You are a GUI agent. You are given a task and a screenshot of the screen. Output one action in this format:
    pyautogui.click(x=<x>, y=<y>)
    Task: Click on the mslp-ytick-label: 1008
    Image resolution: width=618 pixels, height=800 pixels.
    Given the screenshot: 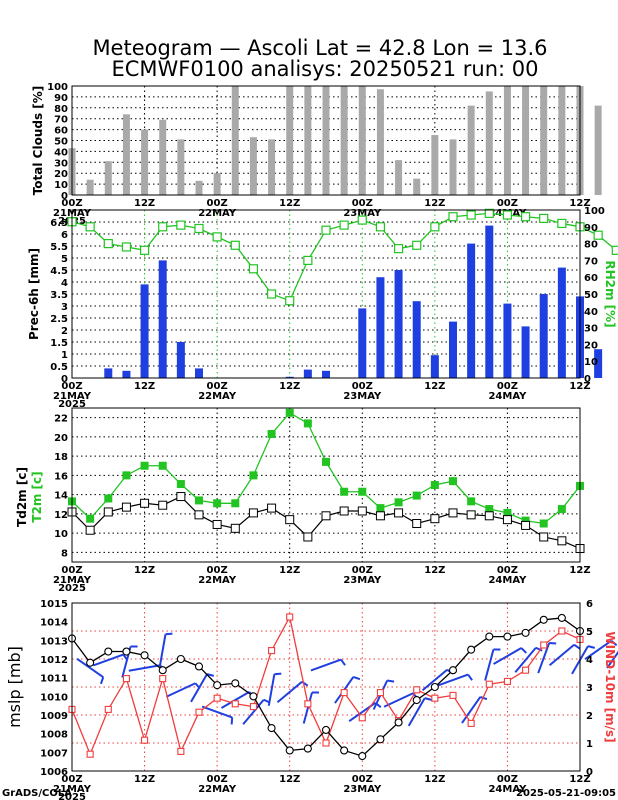 What is the action you would take?
    pyautogui.click(x=54, y=735)
    